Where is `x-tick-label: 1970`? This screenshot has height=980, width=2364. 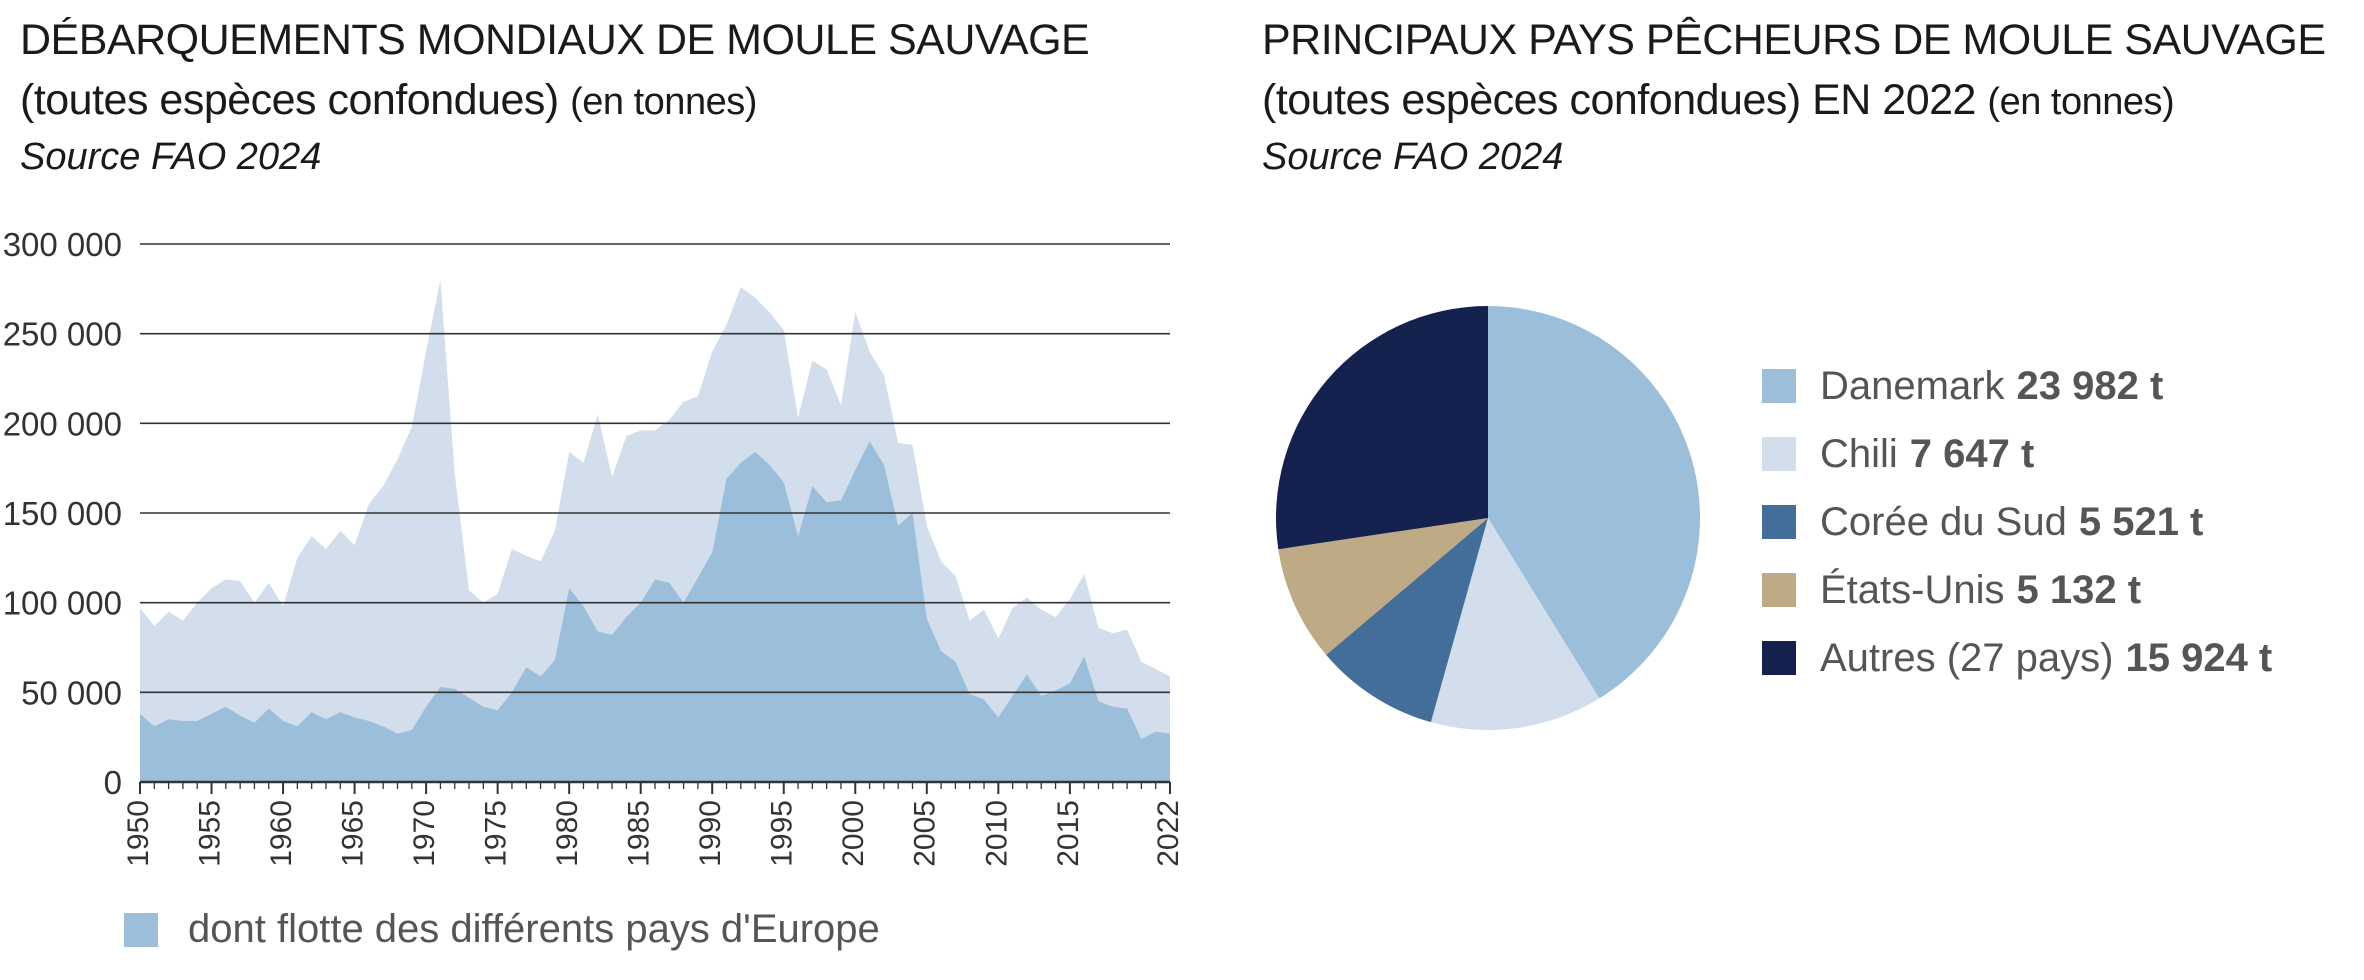 x-tick-label: 1970 is located at coordinates (424, 833).